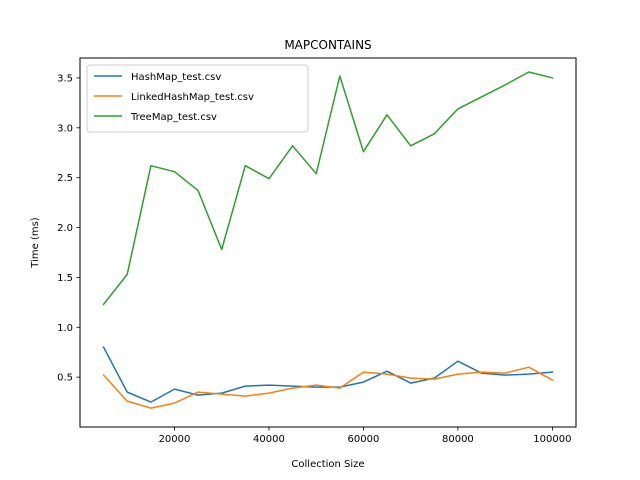 Image resolution: width=640 pixels, height=480 pixels. Describe the element at coordinates (175, 439) in the screenshot. I see `x-tick-label: 20000` at that location.